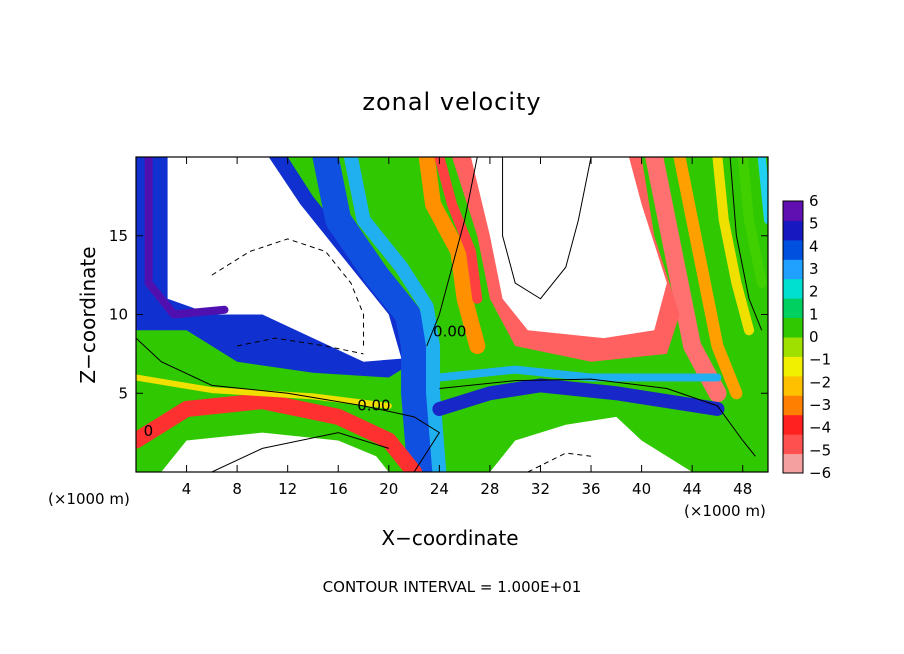 Image resolution: width=904 pixels, height=654 pixels. What do you see at coordinates (820, 473) in the screenshot?
I see `colorbar-tick-label: −6` at bounding box center [820, 473].